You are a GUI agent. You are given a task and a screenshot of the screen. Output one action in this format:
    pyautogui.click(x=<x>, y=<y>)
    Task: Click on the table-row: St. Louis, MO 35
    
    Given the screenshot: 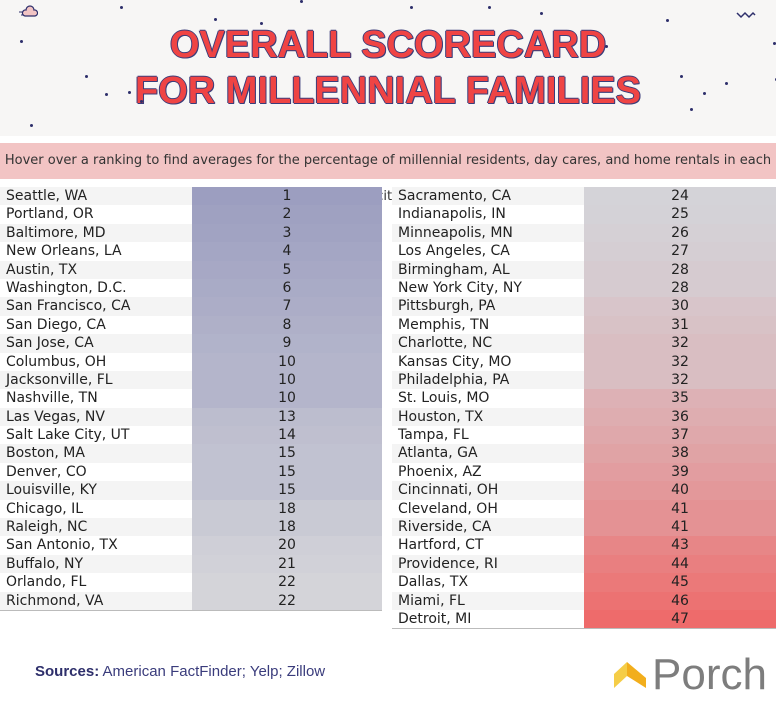 What is the action you would take?
    pyautogui.click(x=584, y=398)
    